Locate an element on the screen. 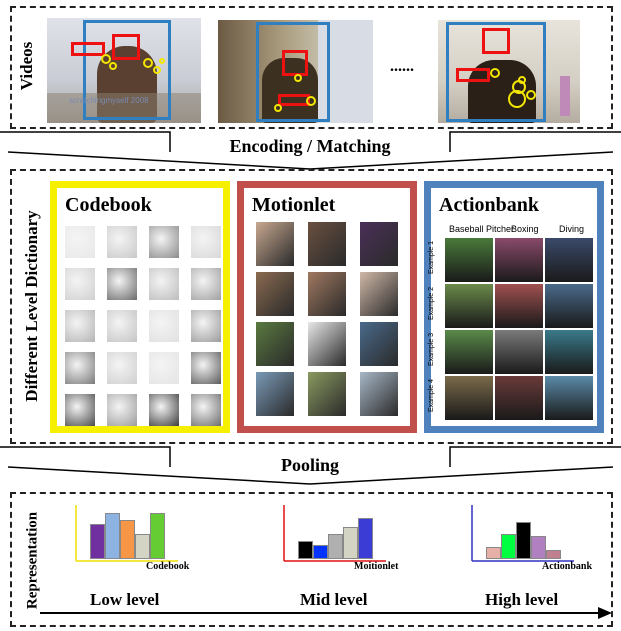 The image size is (621, 631). histogram-2: Actionbank is located at coordinates (529, 538).